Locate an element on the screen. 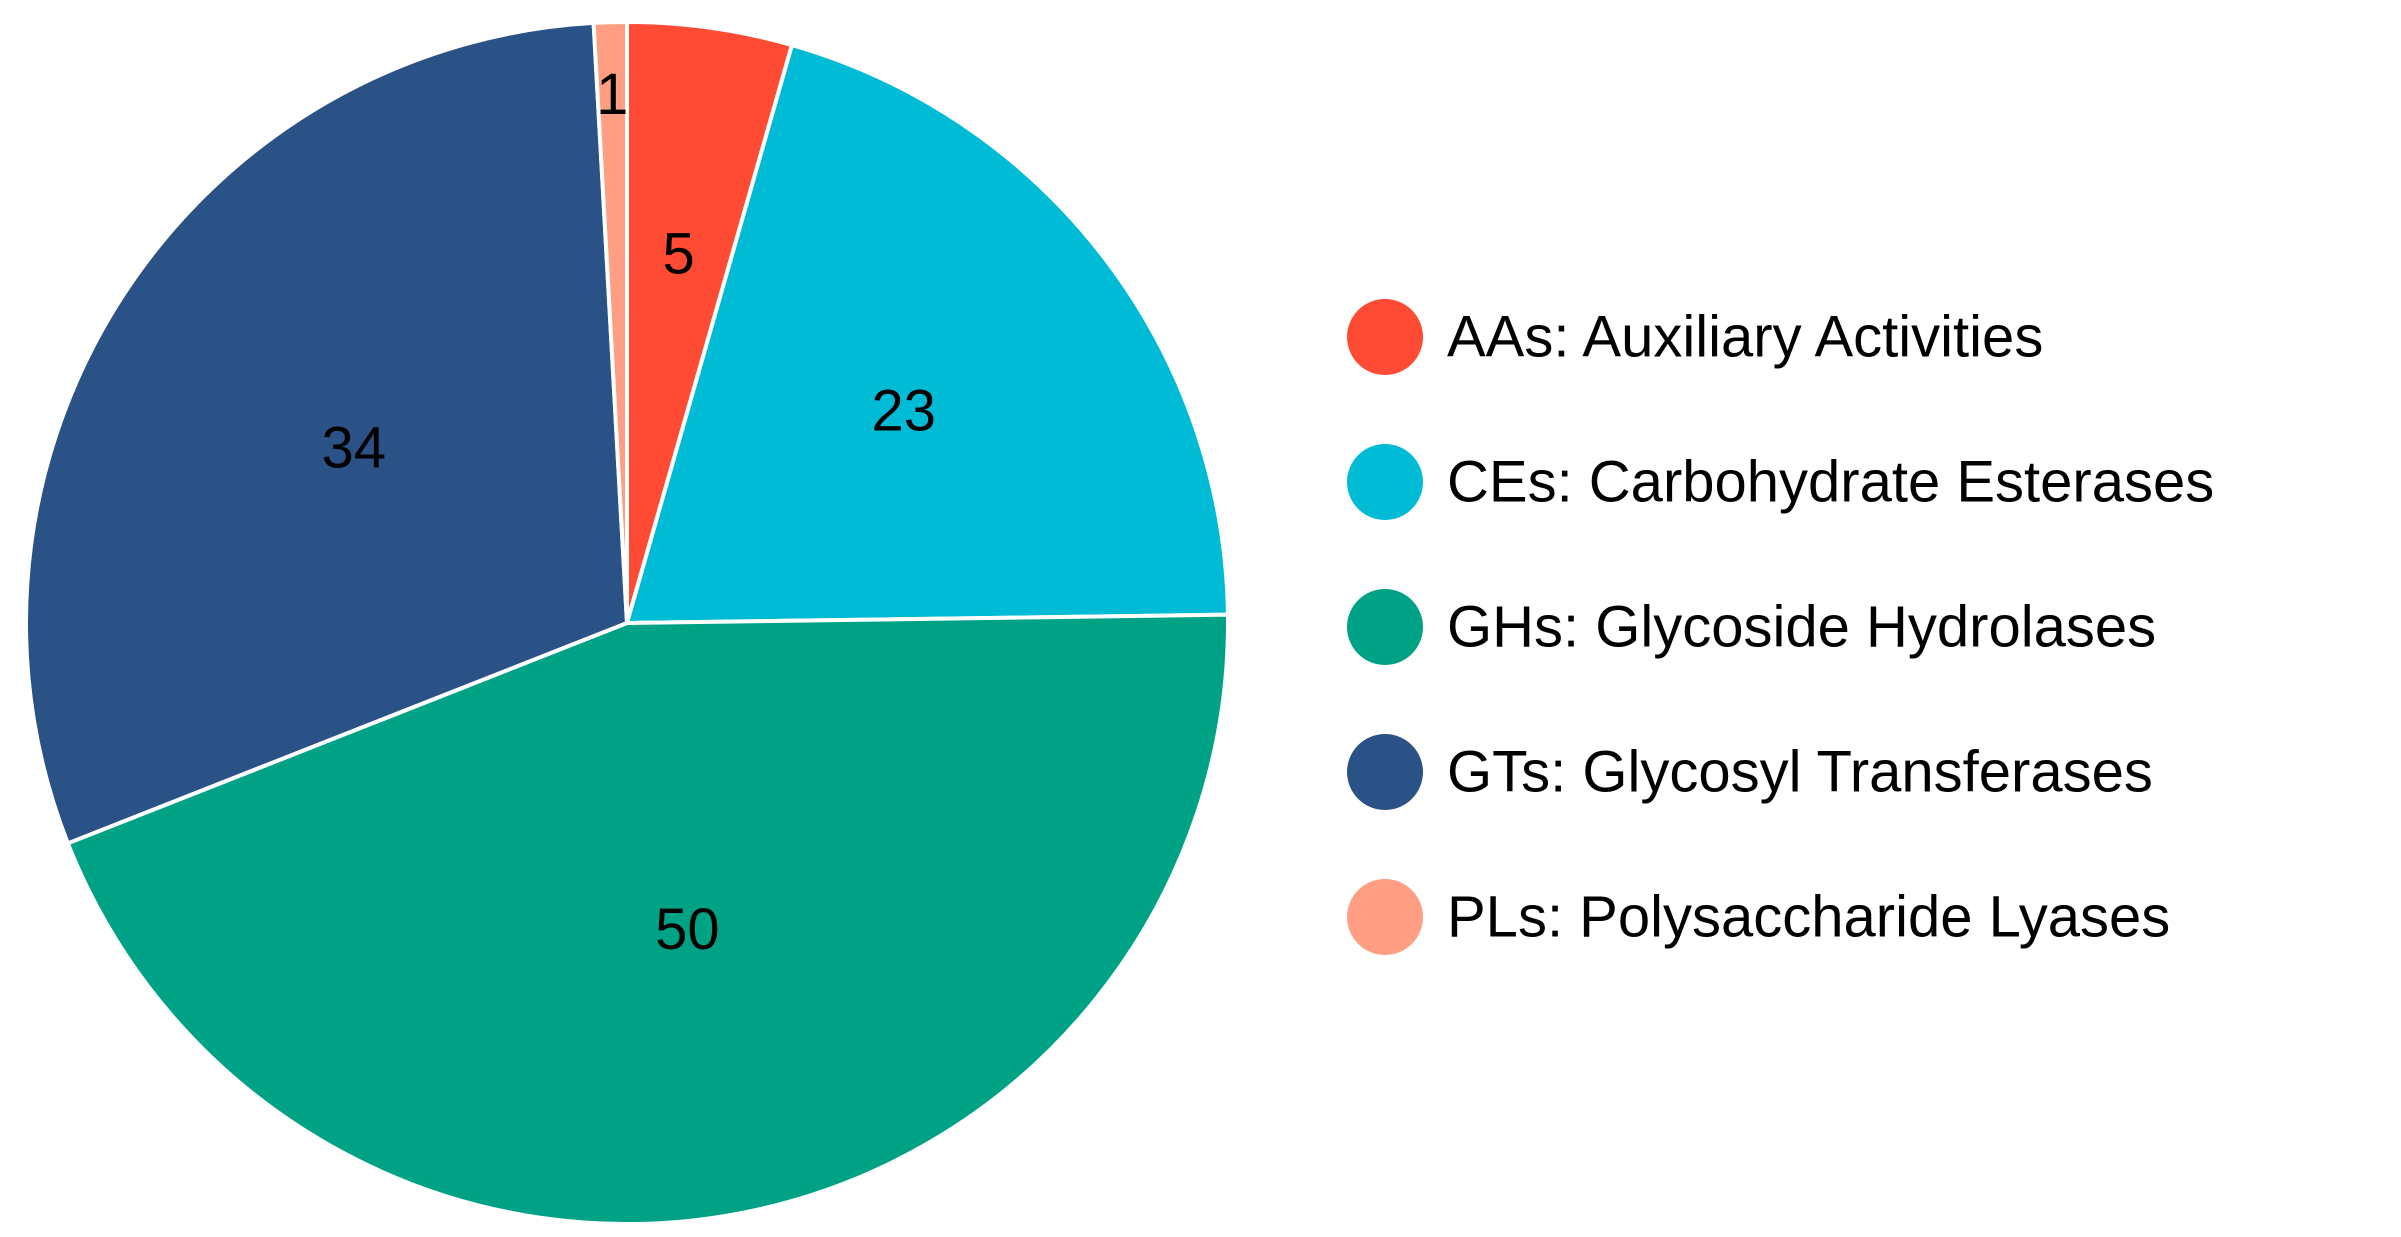  slice-value-label-2: 23 is located at coordinates (904, 411).